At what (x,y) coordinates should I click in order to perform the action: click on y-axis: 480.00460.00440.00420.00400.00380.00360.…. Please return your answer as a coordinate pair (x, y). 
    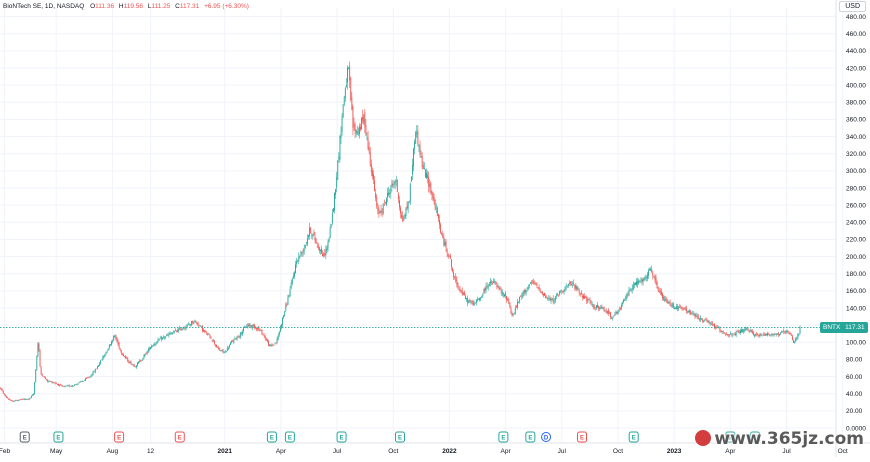
    Looking at the image, I should click on (851, 228).